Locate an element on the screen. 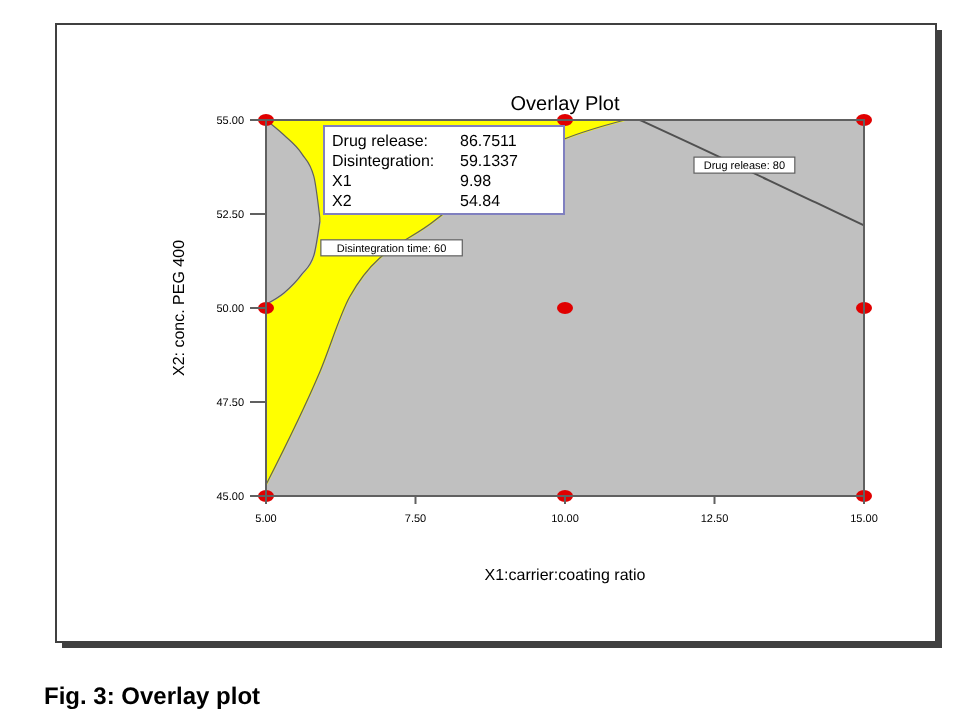 The height and width of the screenshot is (728, 962). text: Disintegration: 59.1337 is located at coordinates (425, 161).